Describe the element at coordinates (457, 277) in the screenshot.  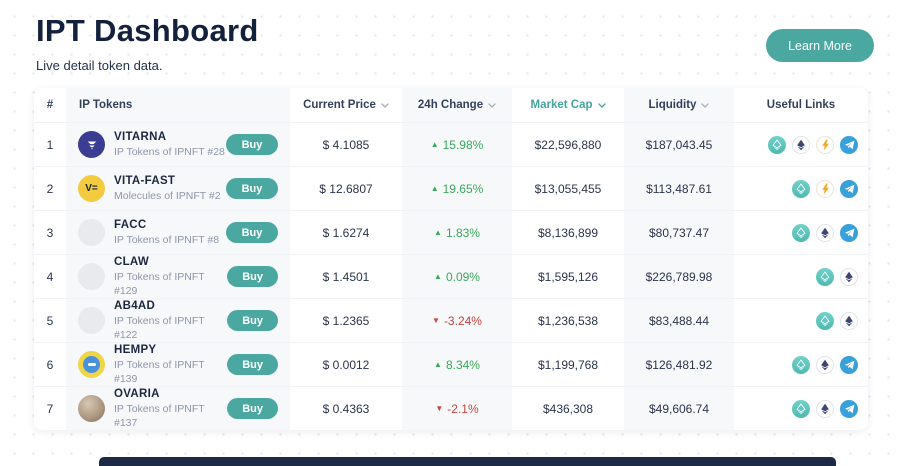
I see `change-24h-value: ▲ 0.09%` at that location.